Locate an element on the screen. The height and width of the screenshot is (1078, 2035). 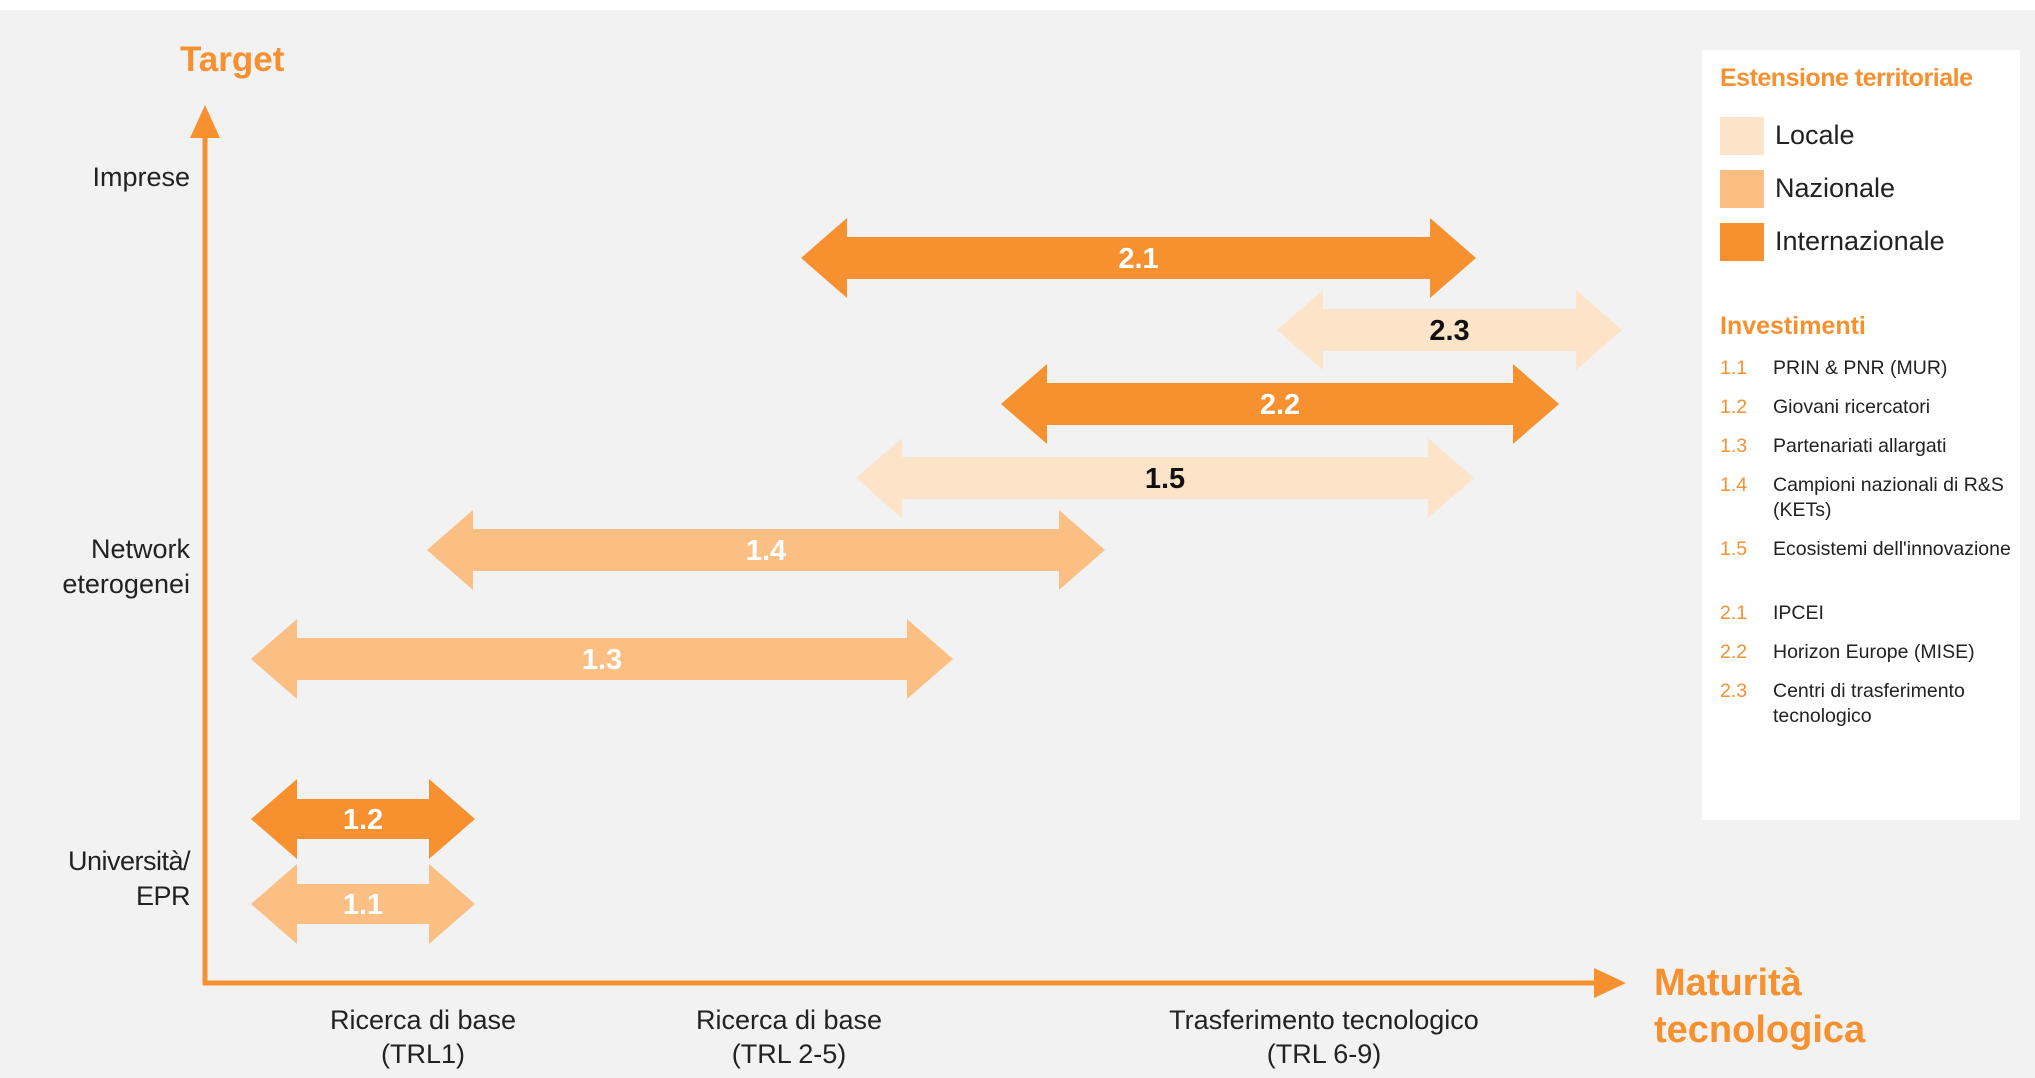
legend-title: Estensione territoriale is located at coordinates (1846, 78).